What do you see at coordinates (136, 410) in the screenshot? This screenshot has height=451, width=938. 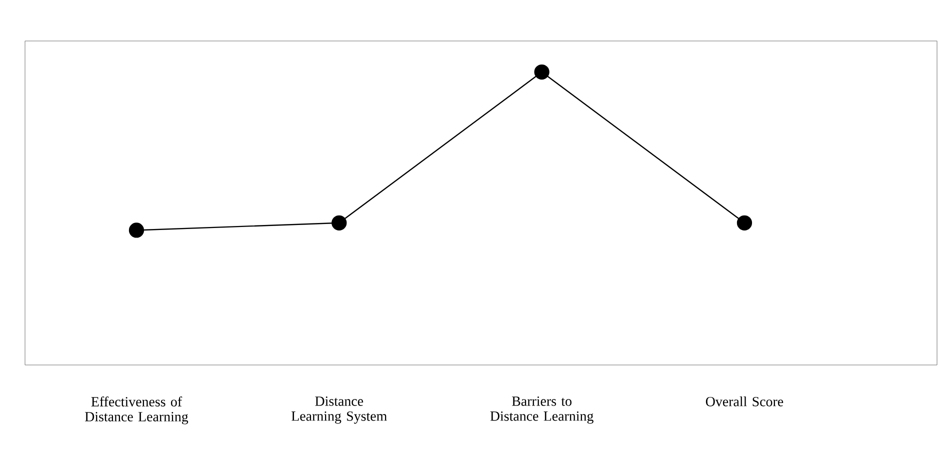 I see `x-tick-label: Effectiveness of Distance Learning` at bounding box center [136, 410].